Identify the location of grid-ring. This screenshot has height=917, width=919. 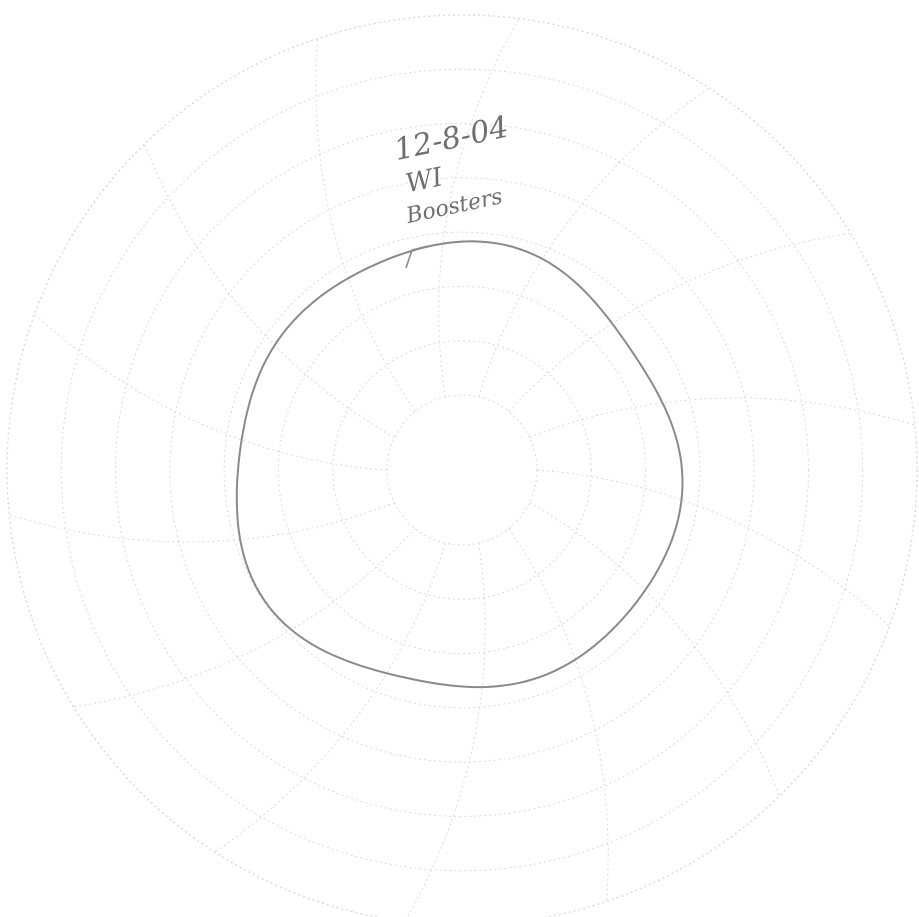
(462, 470).